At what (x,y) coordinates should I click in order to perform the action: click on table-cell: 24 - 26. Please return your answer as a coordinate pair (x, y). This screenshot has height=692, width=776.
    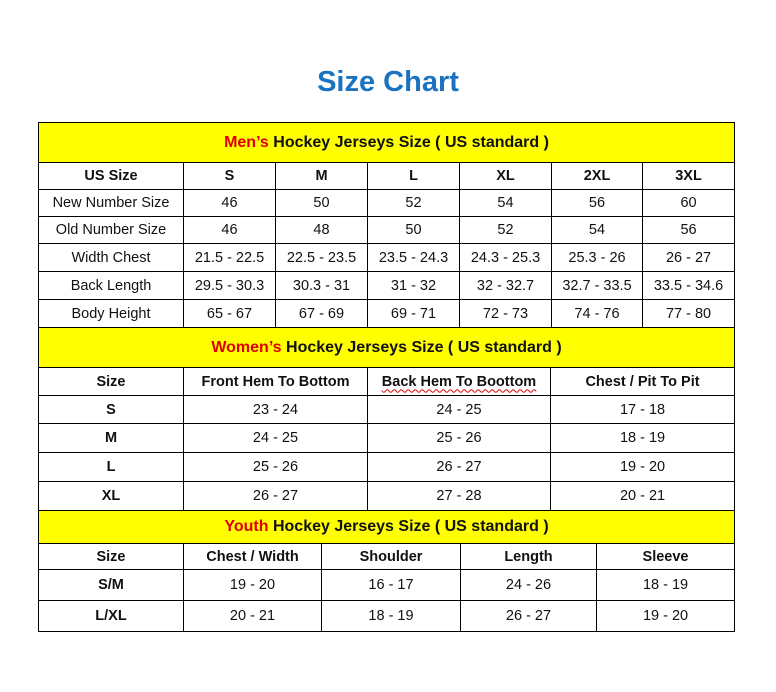
    Looking at the image, I should click on (528, 585).